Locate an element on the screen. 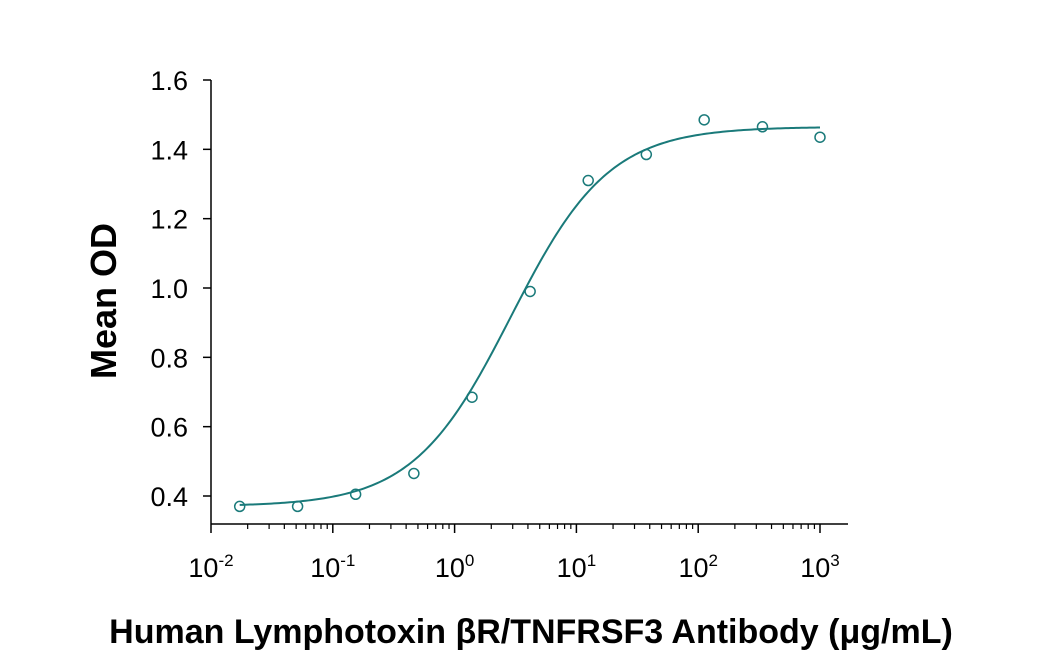  x-tick-exponent: -1 is located at coordinates (347, 560).